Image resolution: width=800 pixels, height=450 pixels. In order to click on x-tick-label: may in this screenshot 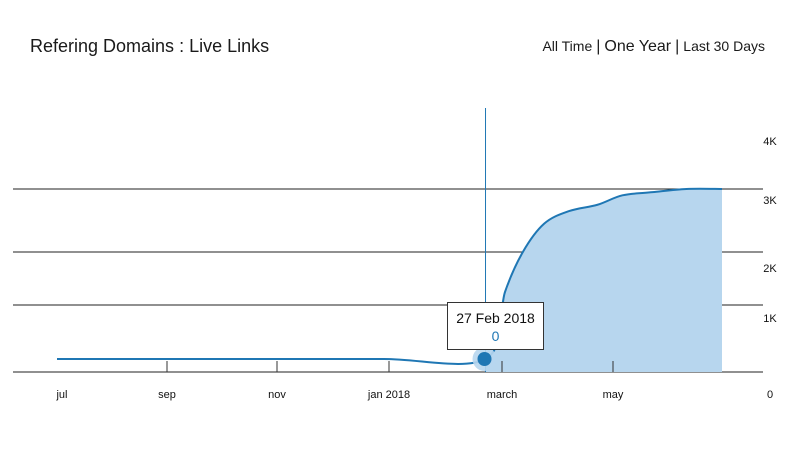, I will do `click(613, 395)`.